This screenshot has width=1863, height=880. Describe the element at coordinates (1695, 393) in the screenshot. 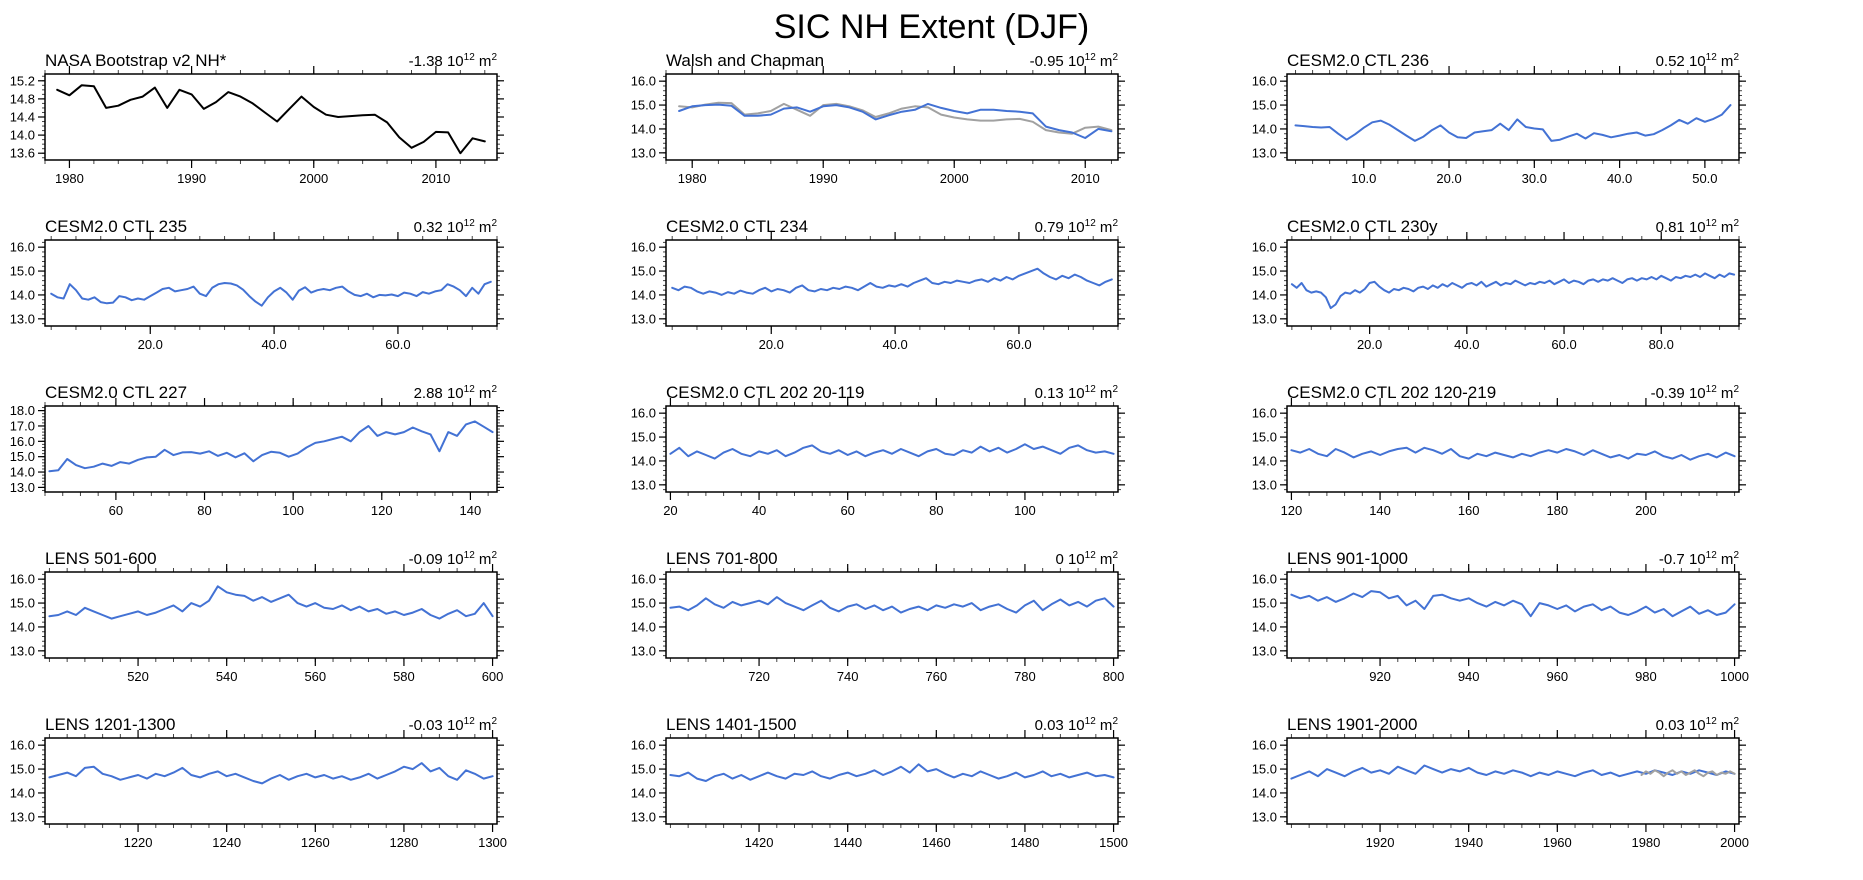

I see `panel-trend-annotation: -0.39 1012 m2` at that location.